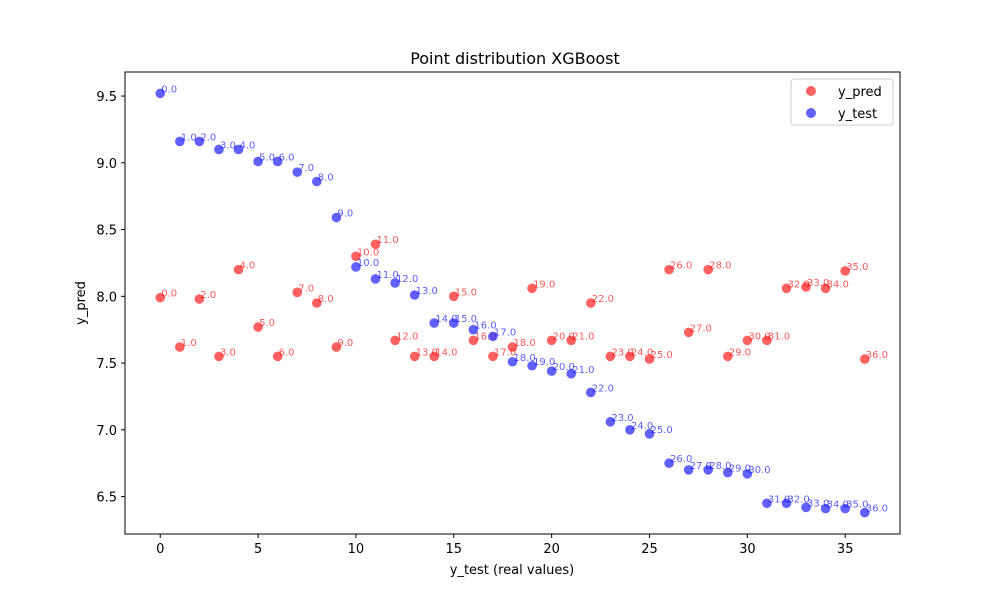 This screenshot has width=1000, height=600. Describe the element at coordinates (407, 336) in the screenshot. I see `data-label: 12.0` at that location.